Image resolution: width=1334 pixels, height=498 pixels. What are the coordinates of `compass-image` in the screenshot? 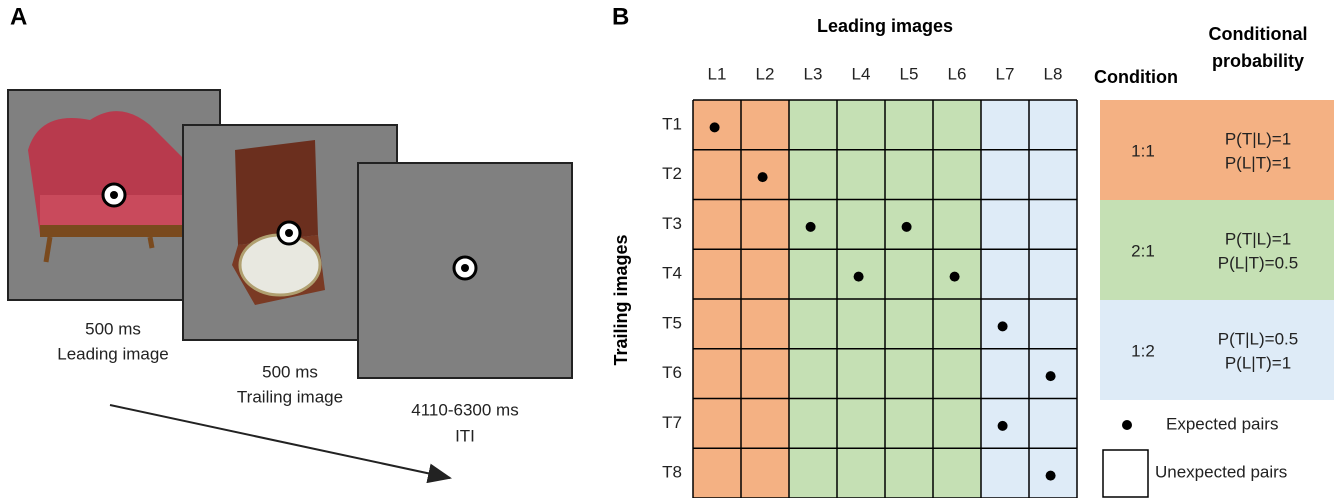 It's located at (278, 222).